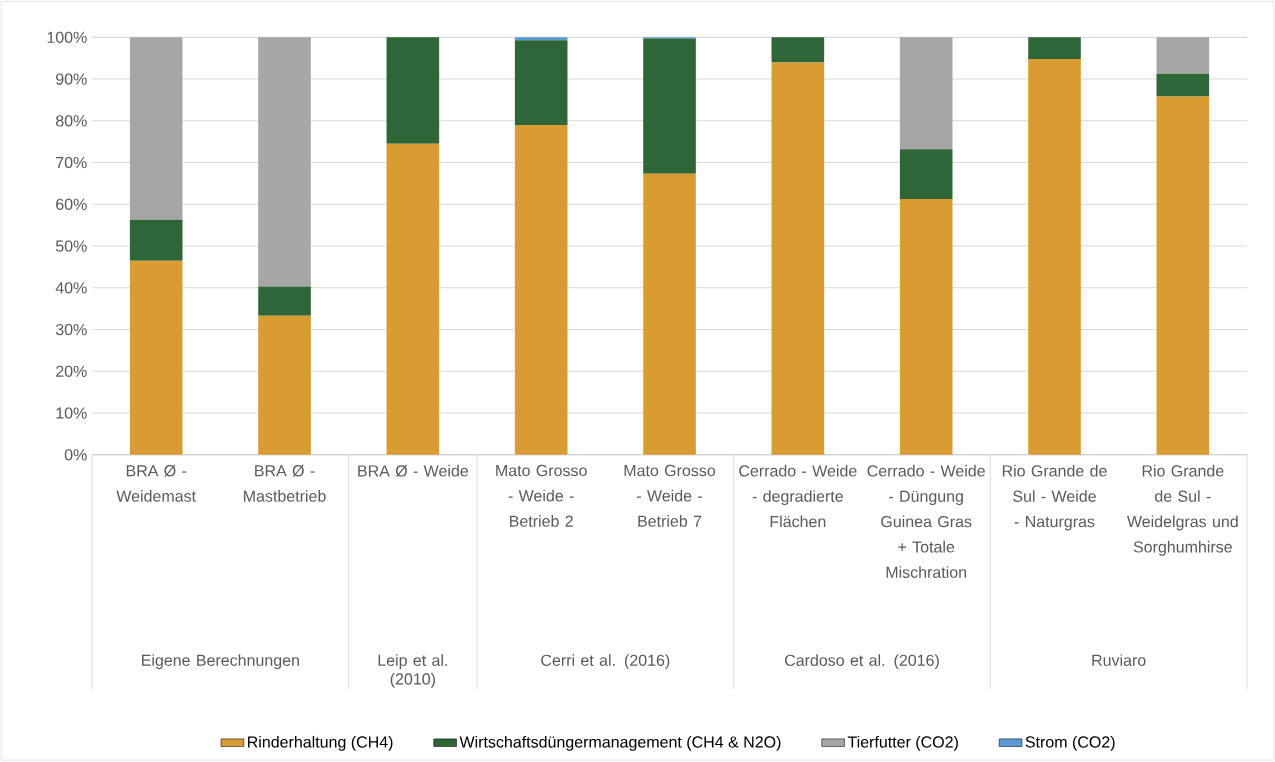  What do you see at coordinates (413, 471) in the screenshot?
I see `x-tick-label: BRA Ø - Weide` at bounding box center [413, 471].